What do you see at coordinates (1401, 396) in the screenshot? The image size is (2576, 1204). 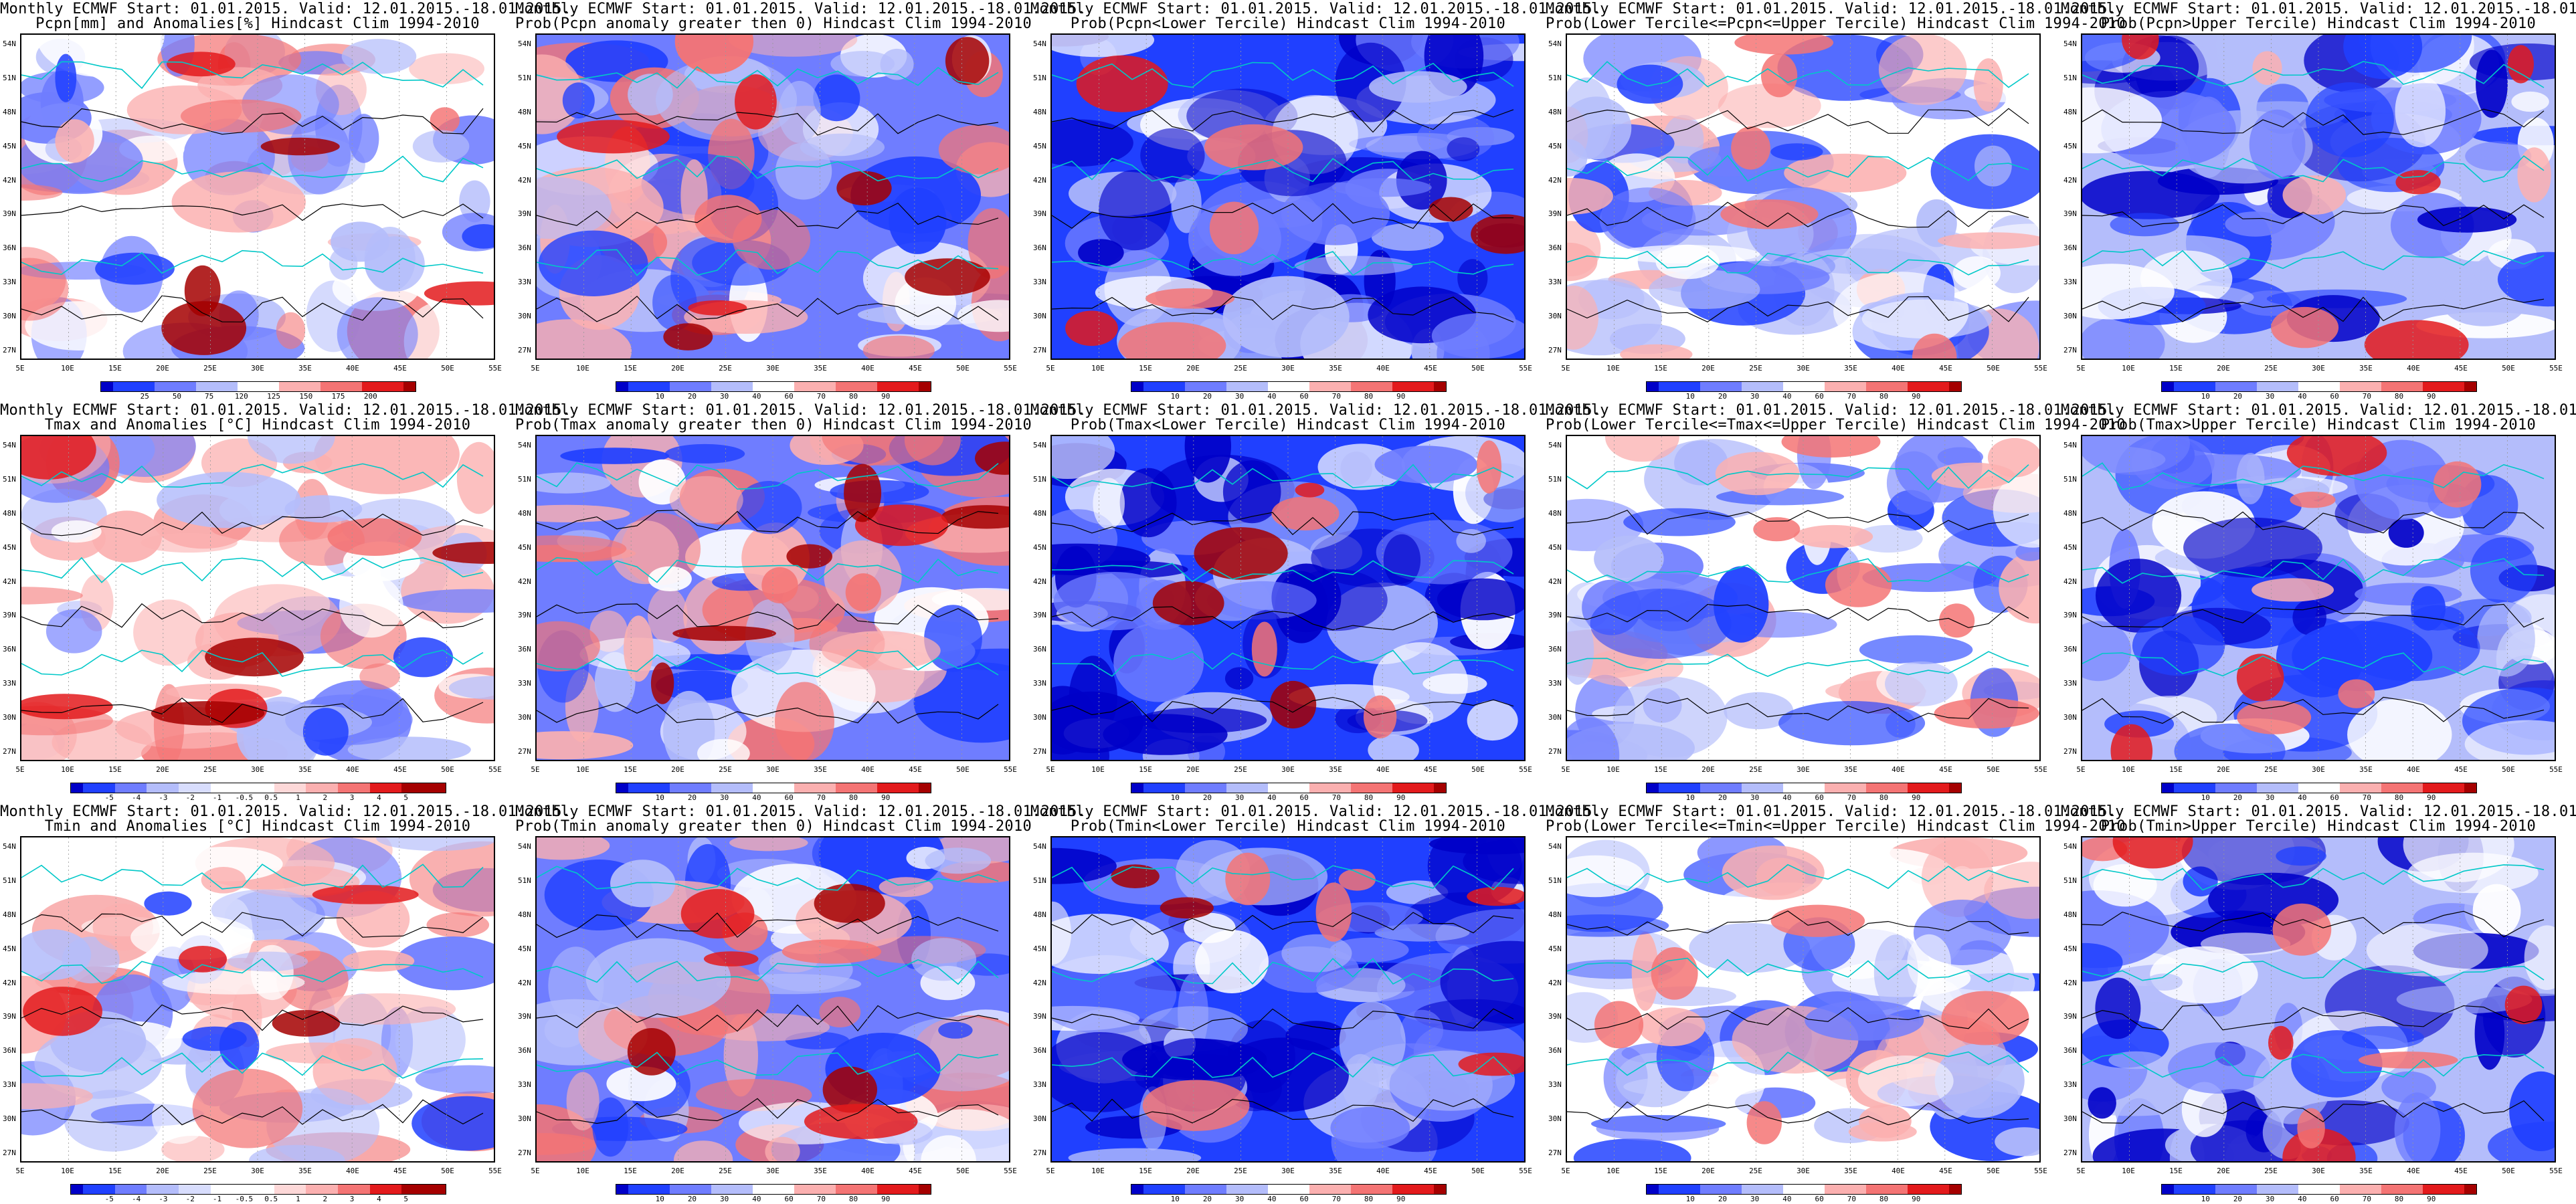 I see `colorbar-label: 90` at bounding box center [1401, 396].